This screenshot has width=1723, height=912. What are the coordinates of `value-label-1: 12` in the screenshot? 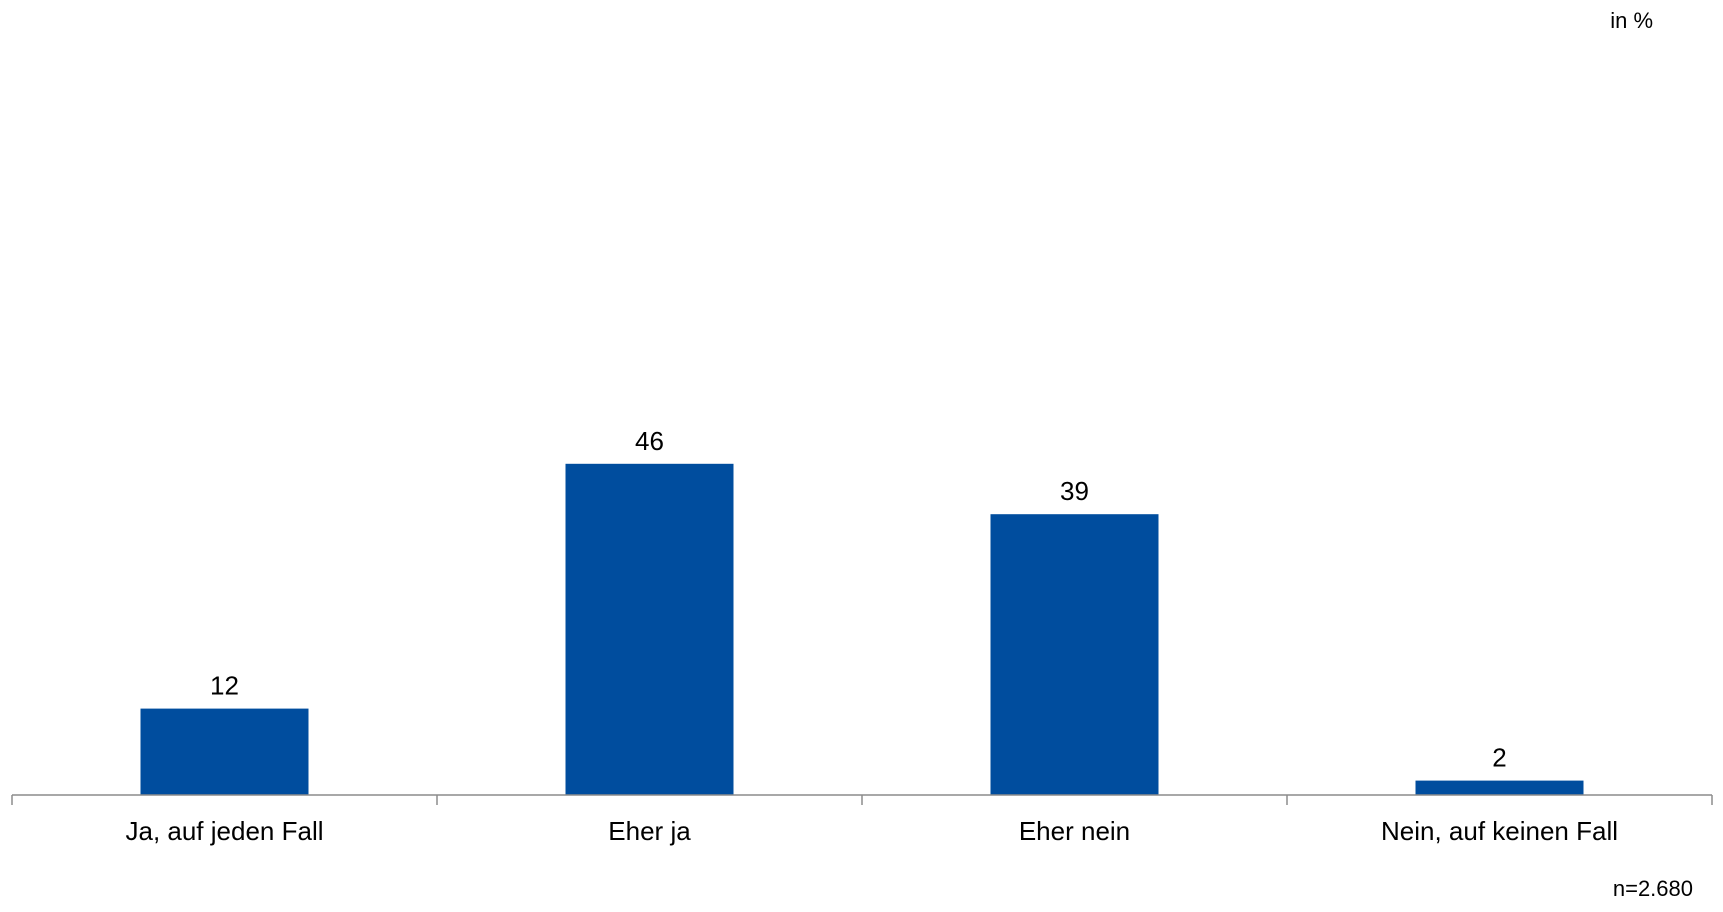 It's located at (224, 686).